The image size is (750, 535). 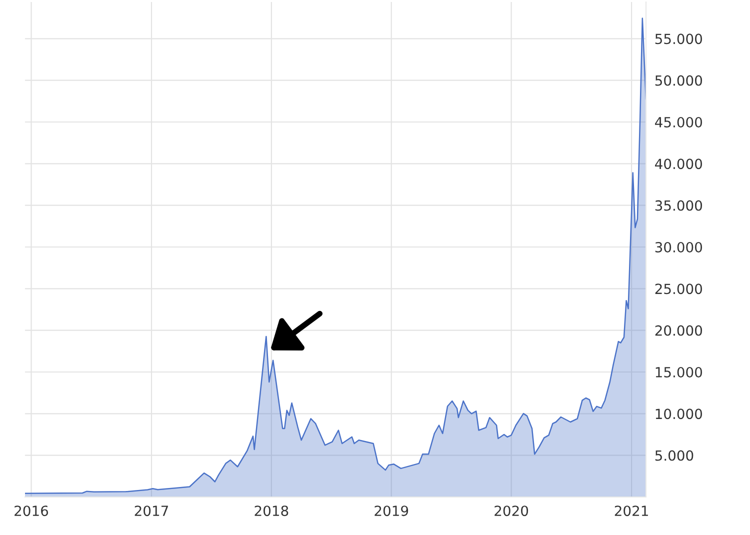 I want to click on y-tick-label: 45.000, so click(x=678, y=122).